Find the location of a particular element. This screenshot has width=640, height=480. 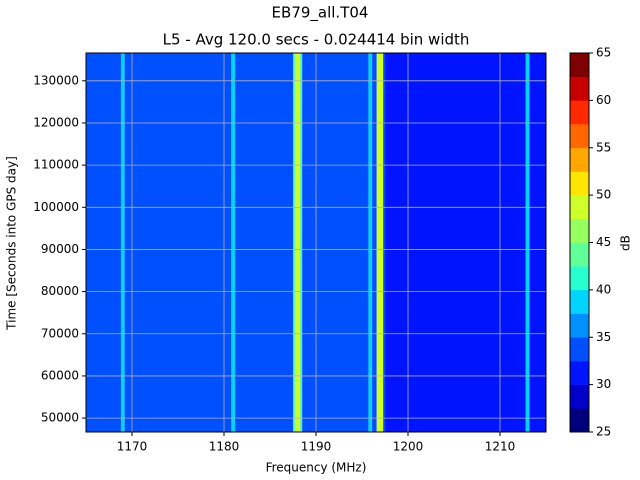

x-tick-label: 1210 is located at coordinates (500, 447).